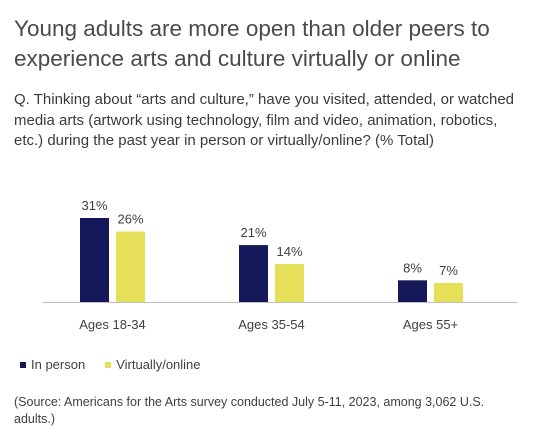 The height and width of the screenshot is (446, 539). I want to click on legend-label-virtual: Virtually/online, so click(158, 364).